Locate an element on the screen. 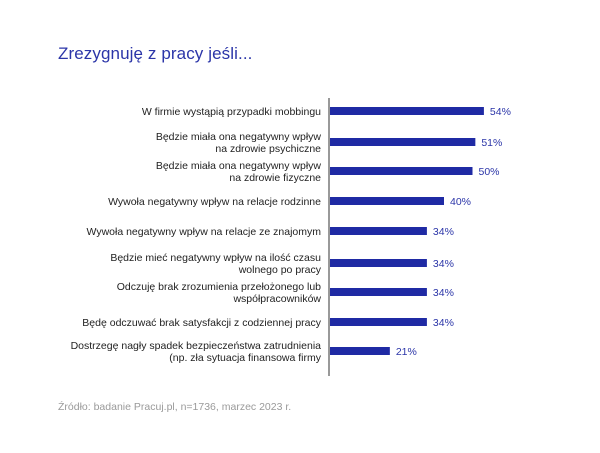 The image size is (600, 453). category-label: W firmie wystąpią przypadki mobbingu is located at coordinates (231, 112).